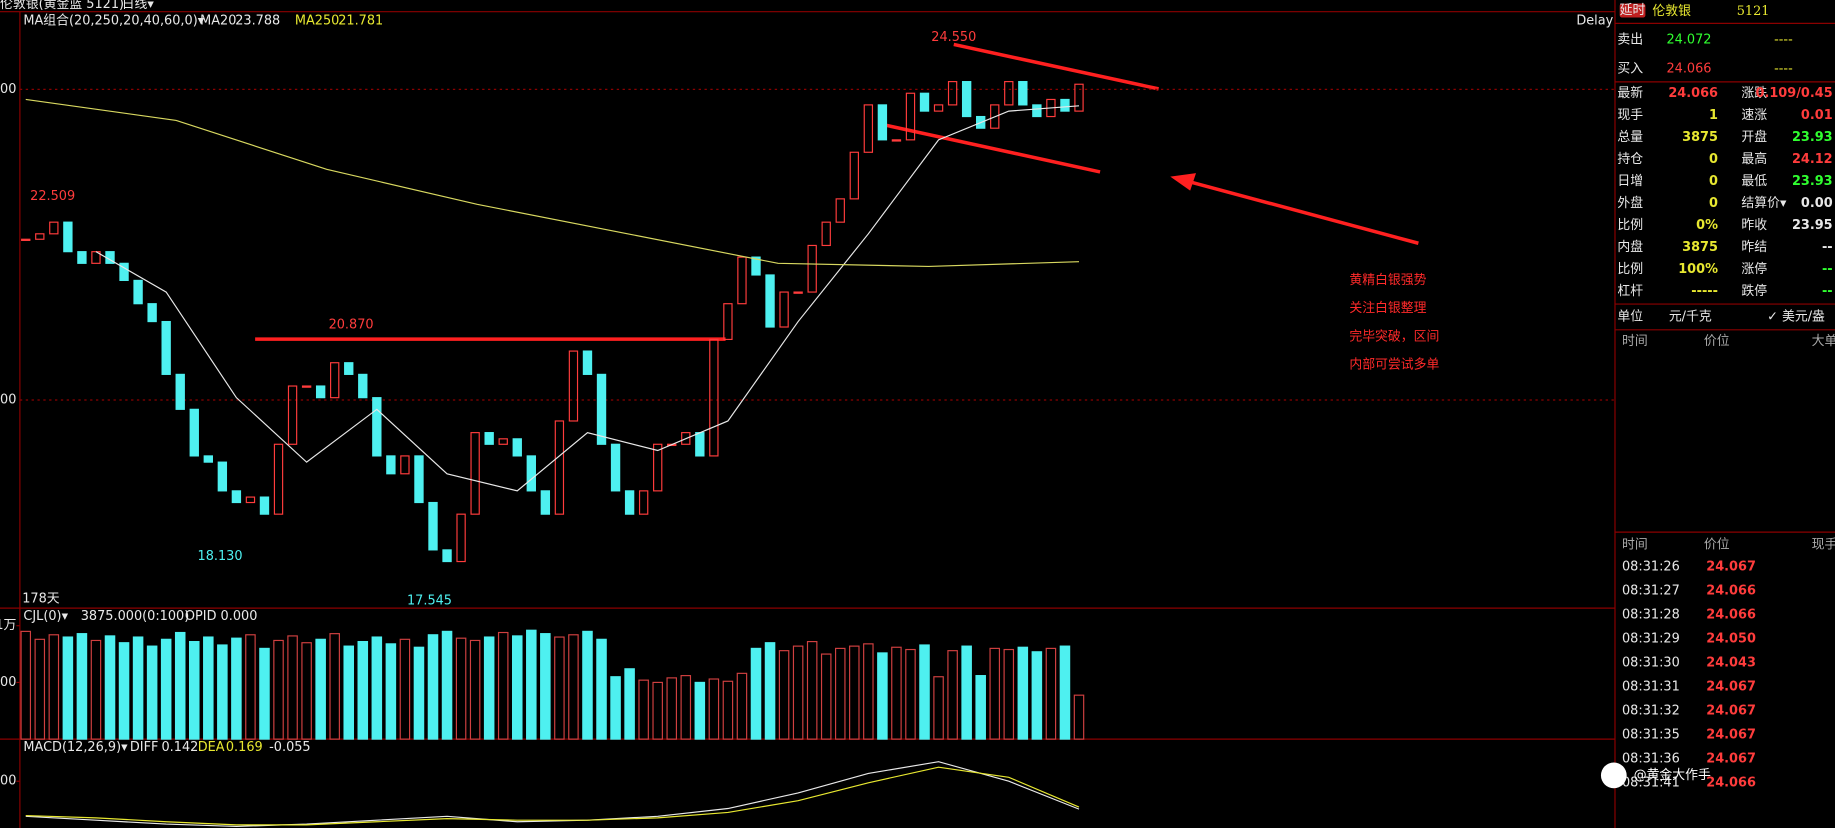 This screenshot has width=1835, height=828. Describe the element at coordinates (1704, 291) in the screenshot. I see `stat-value: -----` at that location.